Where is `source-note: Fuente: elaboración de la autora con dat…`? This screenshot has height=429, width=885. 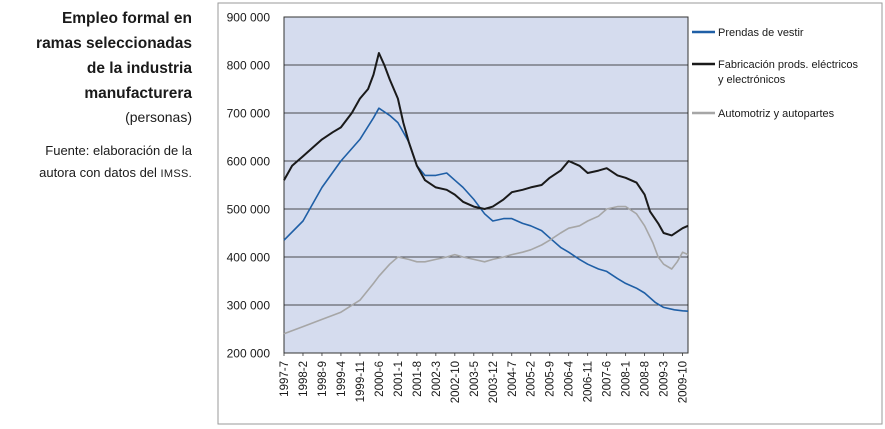 source-note: Fuente: elaboración de la autora con dat… is located at coordinates (96, 162).